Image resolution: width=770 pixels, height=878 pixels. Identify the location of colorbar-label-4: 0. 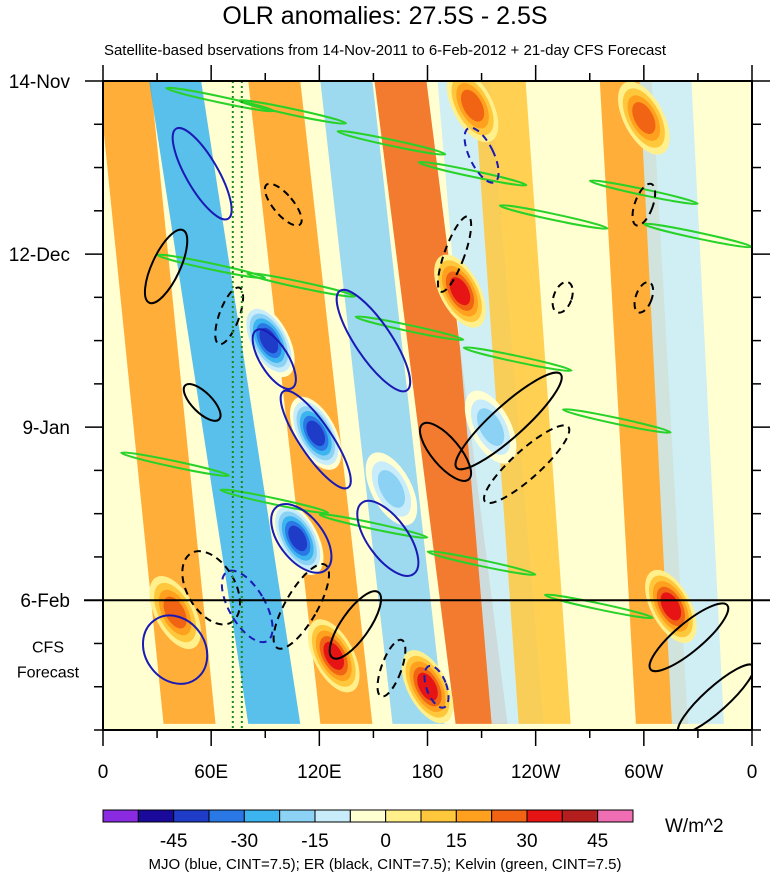
(385, 841).